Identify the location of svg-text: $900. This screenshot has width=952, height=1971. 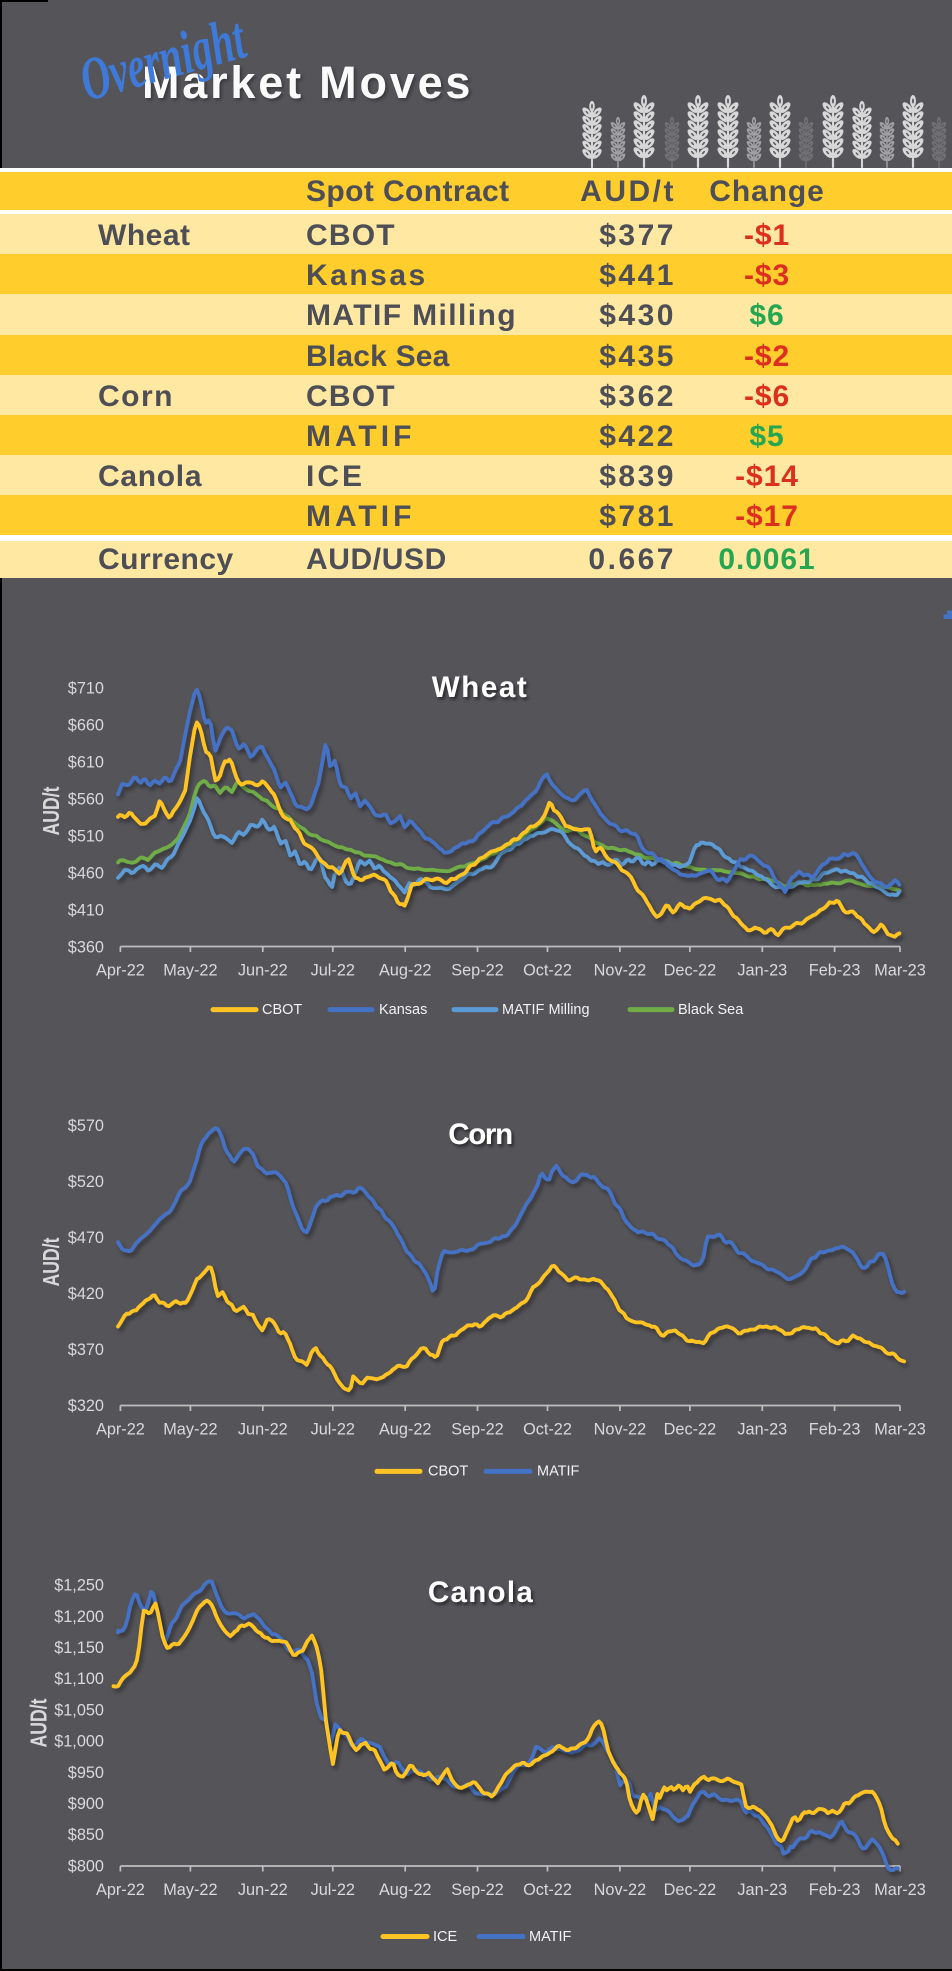
(86, 1804).